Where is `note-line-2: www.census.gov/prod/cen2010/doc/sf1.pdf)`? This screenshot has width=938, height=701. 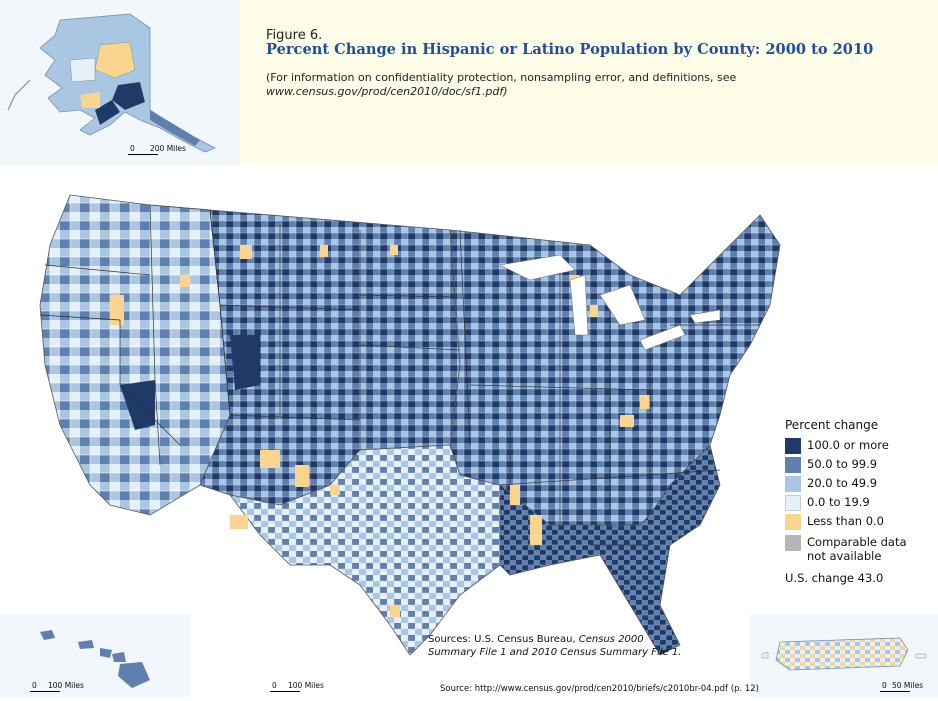
note-line-2: www.census.gov/prod/cen2010/doc/sf1.pdf) is located at coordinates (387, 91).